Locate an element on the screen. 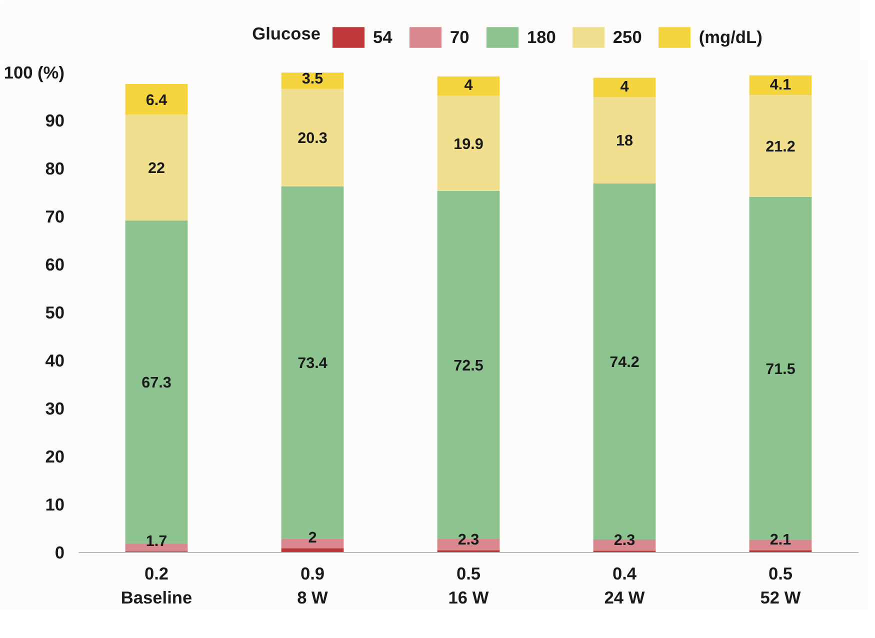 This screenshot has height=638, width=875. data-label: 72.5 is located at coordinates (469, 366).